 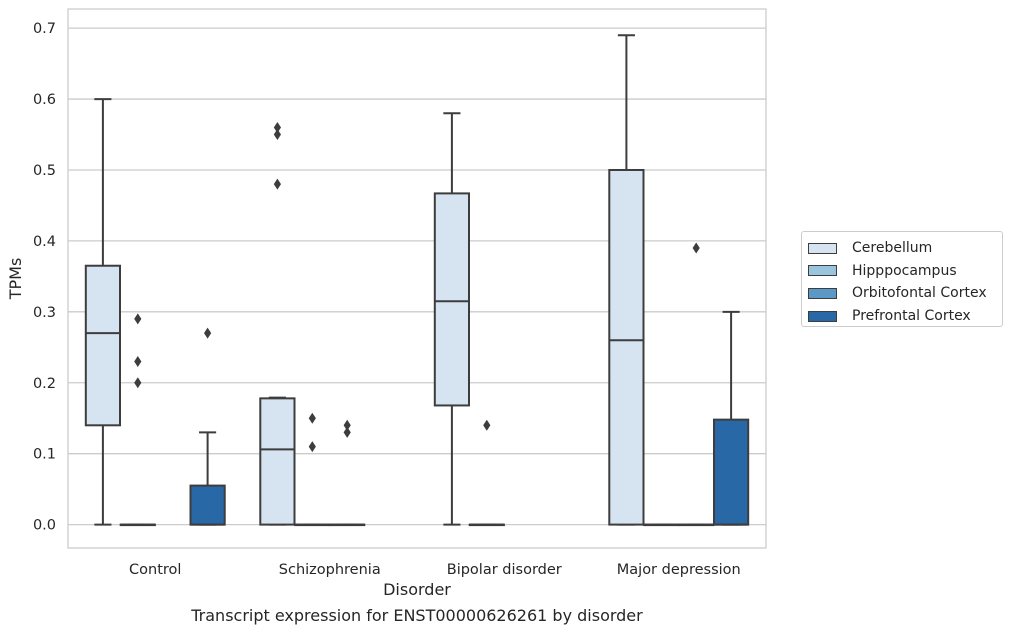 What do you see at coordinates (44, 384) in the screenshot?
I see `y-tick-label: 0.2` at bounding box center [44, 384].